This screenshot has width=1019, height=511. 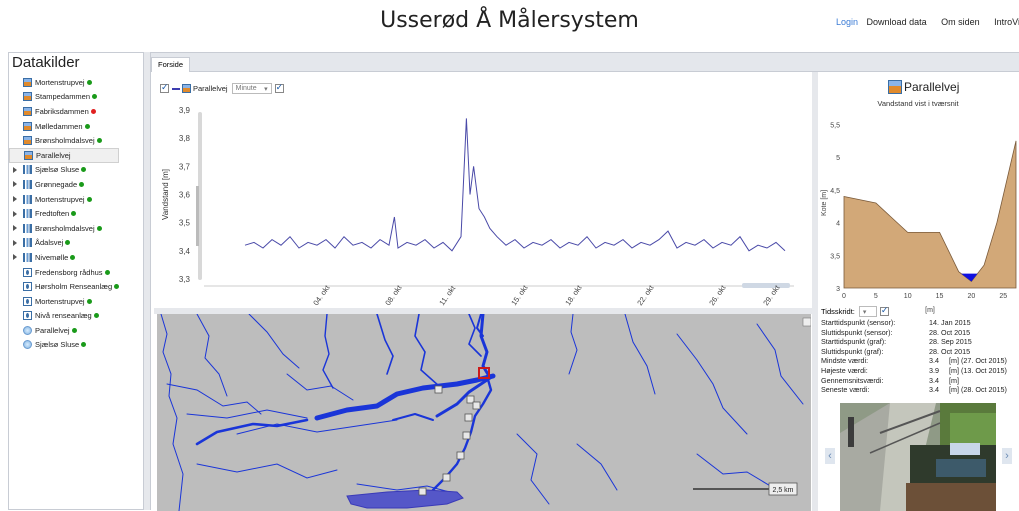 I want to click on stats-row: Seneste værdi: 3.4 [m] (28. Oct 2015), so click(x=914, y=390).